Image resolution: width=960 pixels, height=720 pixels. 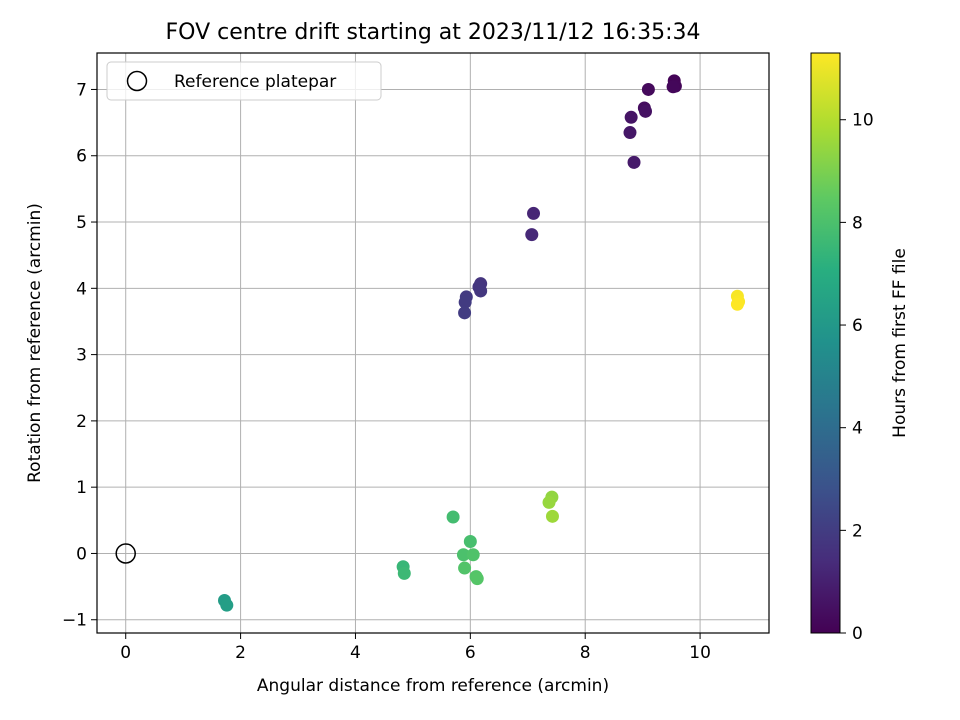 I want to click on y-tick-label: 7, so click(x=81, y=90).